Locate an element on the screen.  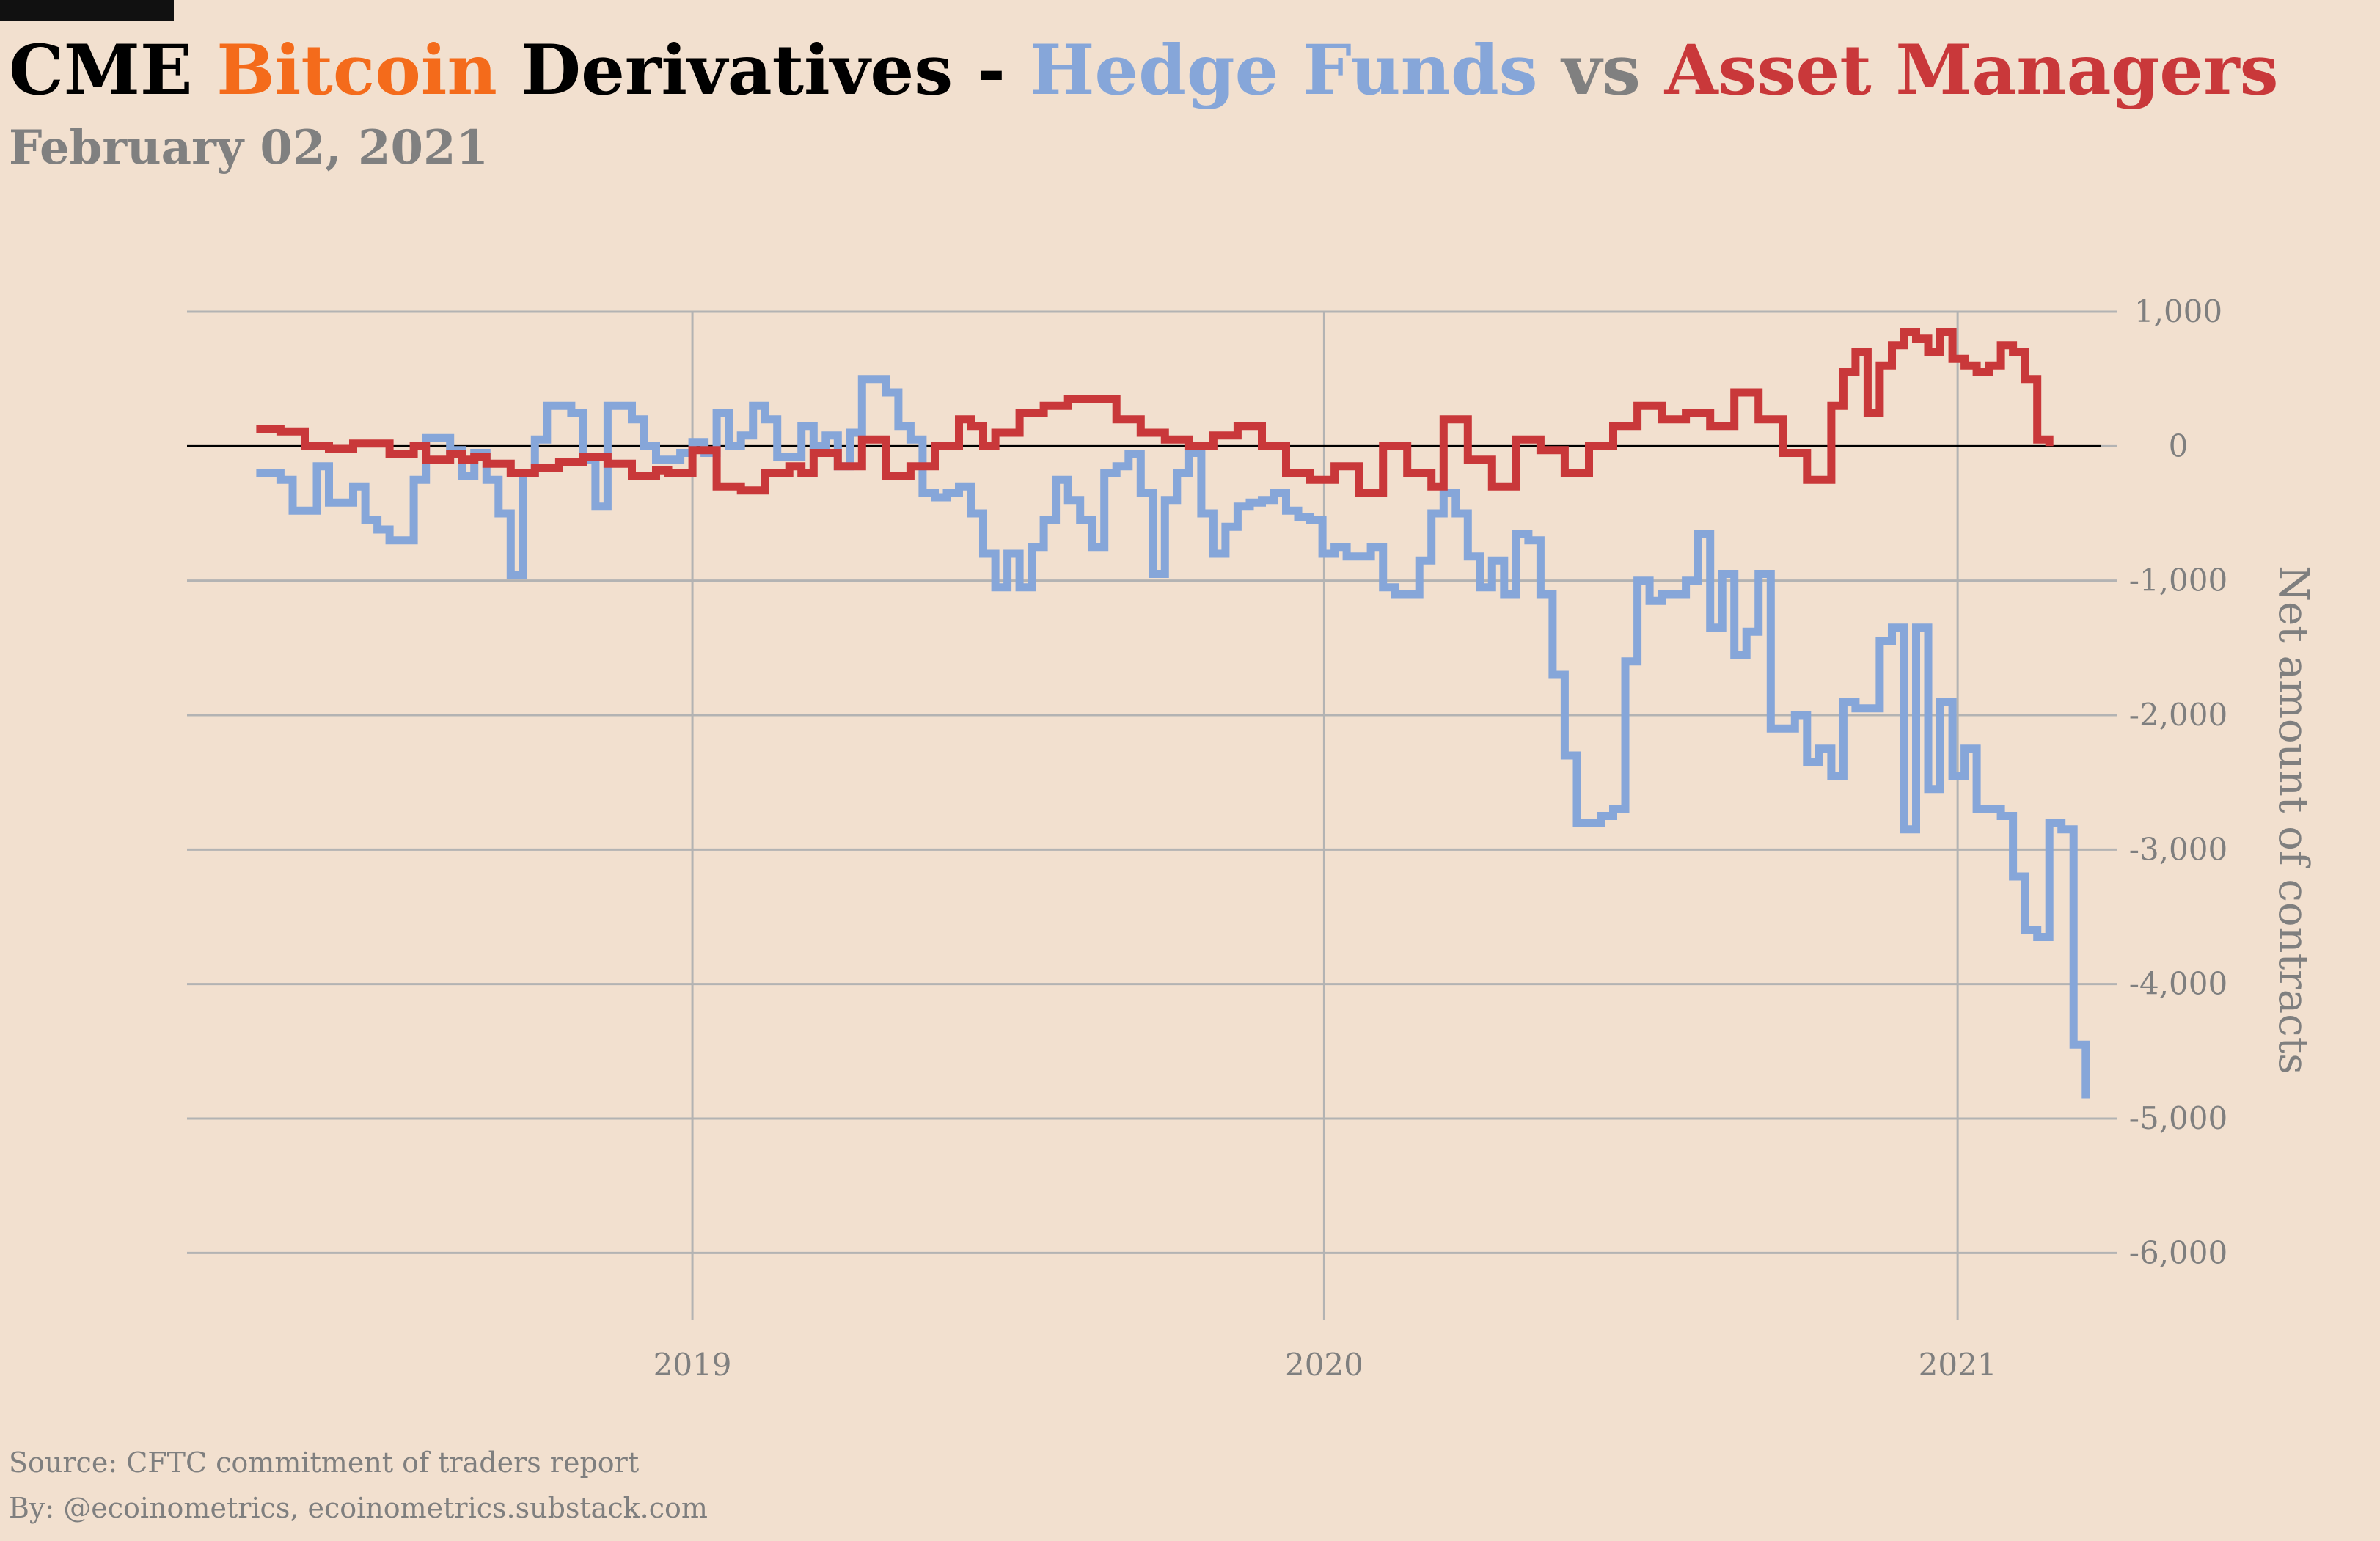
y-tick-label: 0 is located at coordinates (2179, 446).